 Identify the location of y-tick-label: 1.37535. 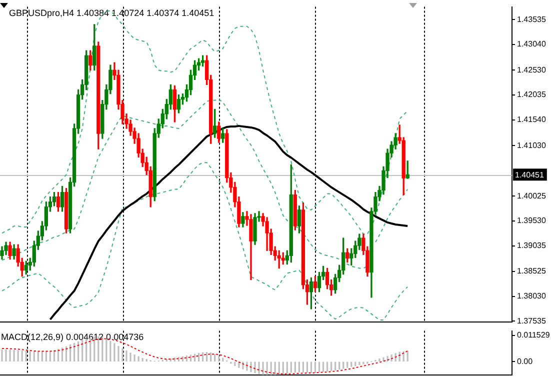
(531, 321).